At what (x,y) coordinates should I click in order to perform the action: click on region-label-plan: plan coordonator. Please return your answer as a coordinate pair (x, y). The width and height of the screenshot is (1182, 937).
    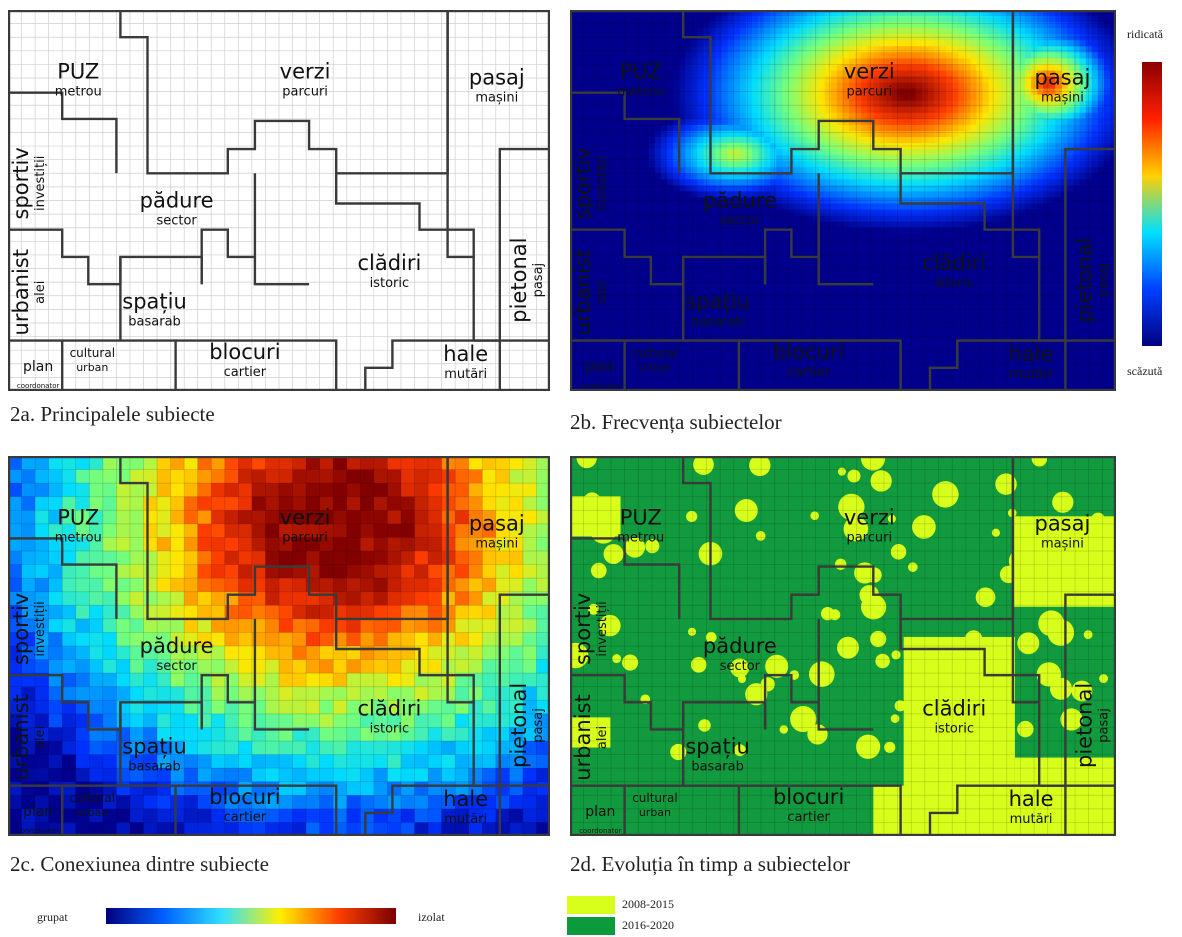
    Looking at the image, I should click on (38, 374).